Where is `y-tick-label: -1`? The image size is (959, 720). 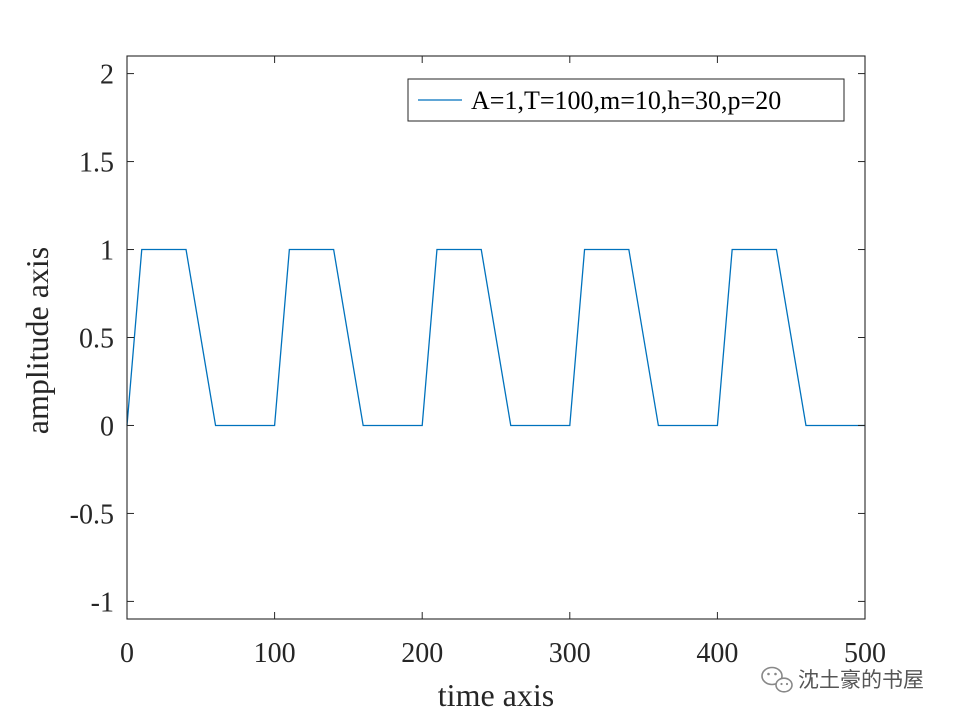 y-tick-label: -1 is located at coordinates (102, 602).